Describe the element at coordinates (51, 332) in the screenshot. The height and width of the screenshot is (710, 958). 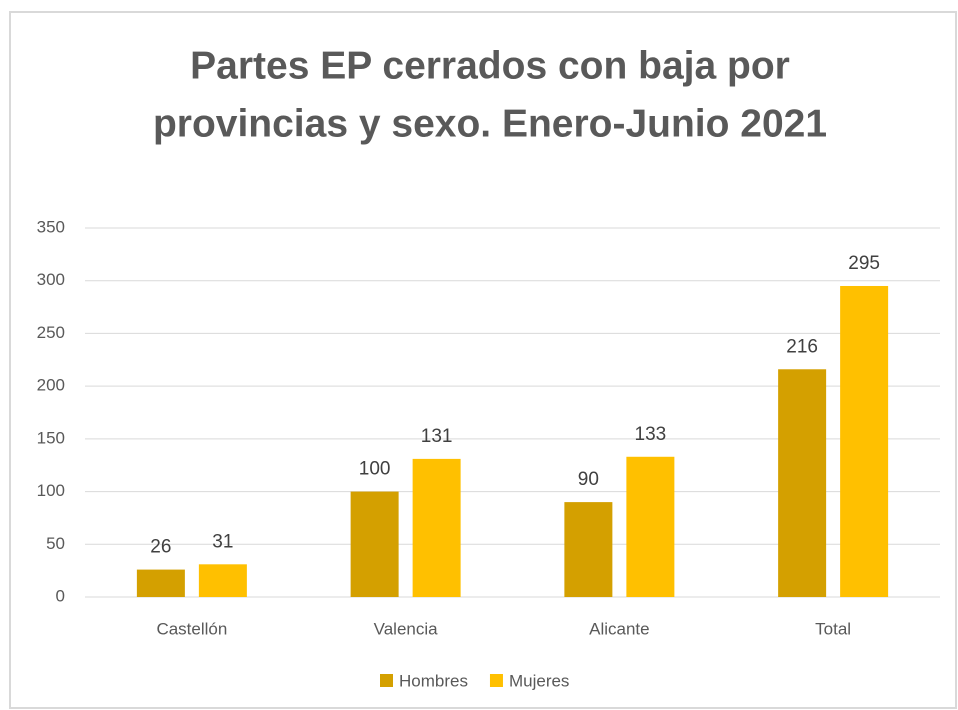
I see `y-tick-label: 250` at that location.